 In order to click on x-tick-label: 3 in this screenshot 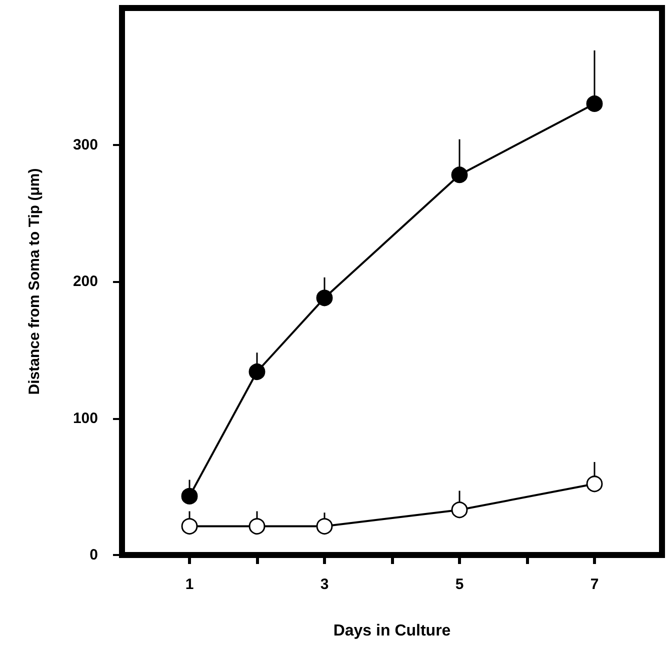, I will do `click(324, 584)`.